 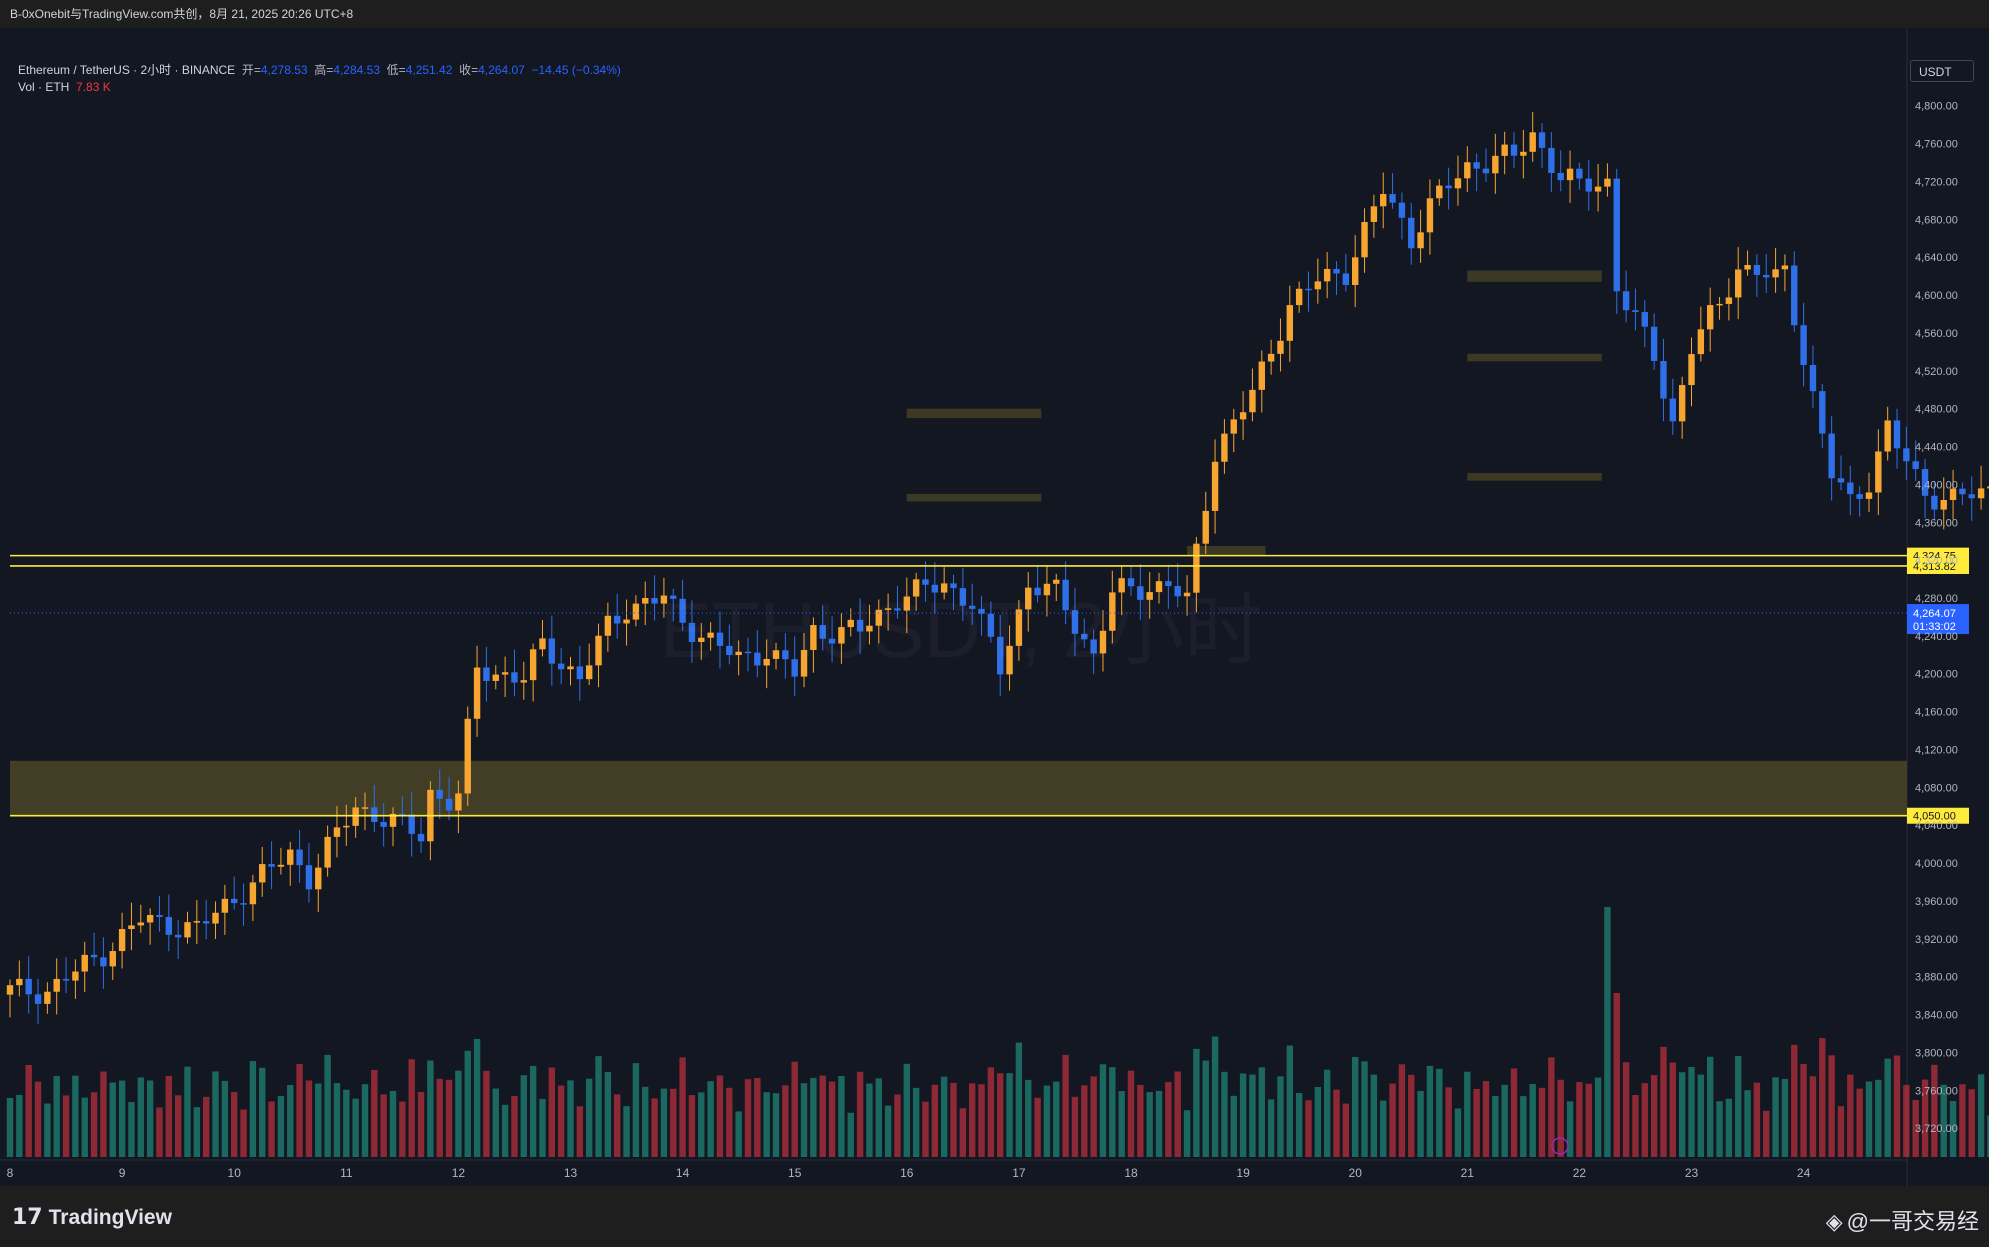 I want to click on price-axis-tick-label: 4,480.00, so click(x=1936, y=410).